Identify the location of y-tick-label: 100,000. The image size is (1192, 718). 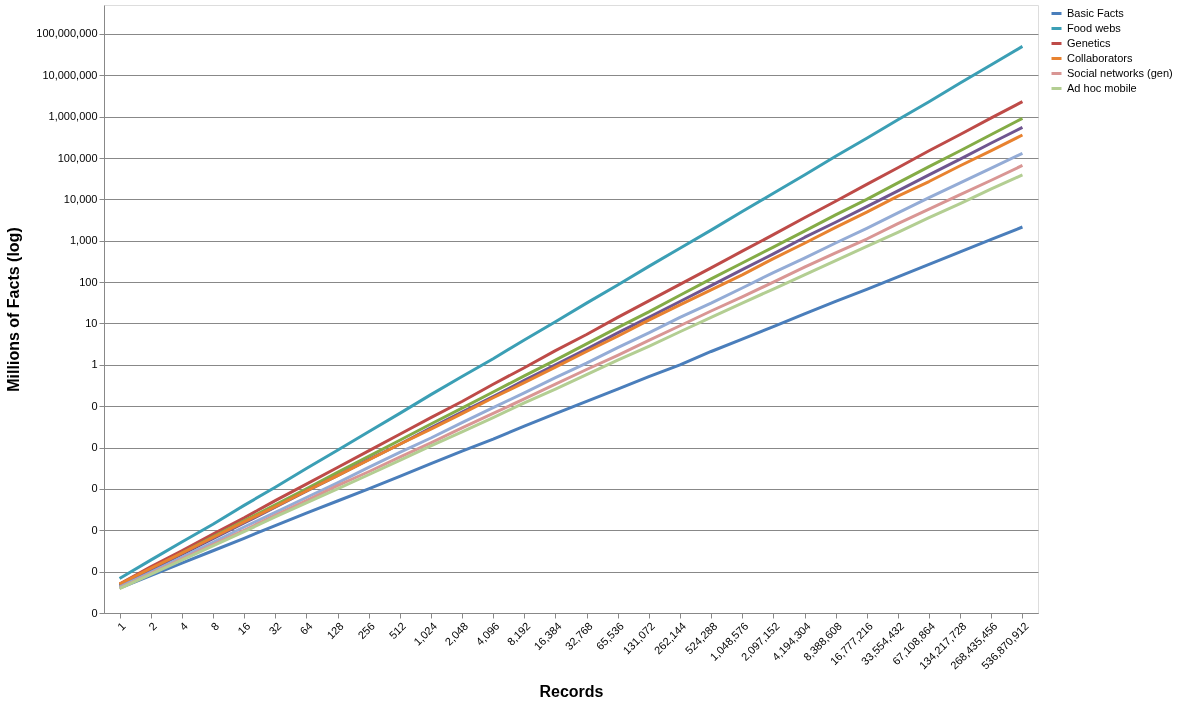
(77, 157).